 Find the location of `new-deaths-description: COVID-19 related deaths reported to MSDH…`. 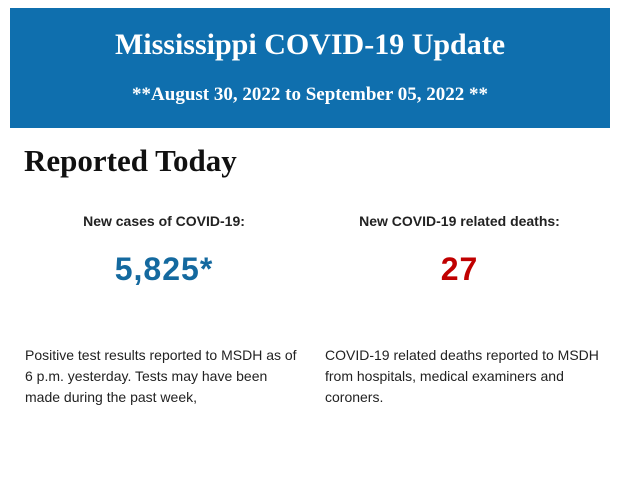

new-deaths-description: COVID-19 related deaths reported to MSDH… is located at coordinates (462, 376).